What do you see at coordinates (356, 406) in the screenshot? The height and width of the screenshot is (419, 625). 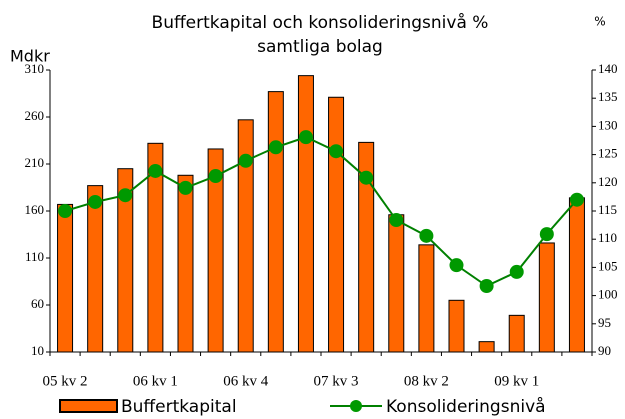 I see `legend-marker` at bounding box center [356, 406].